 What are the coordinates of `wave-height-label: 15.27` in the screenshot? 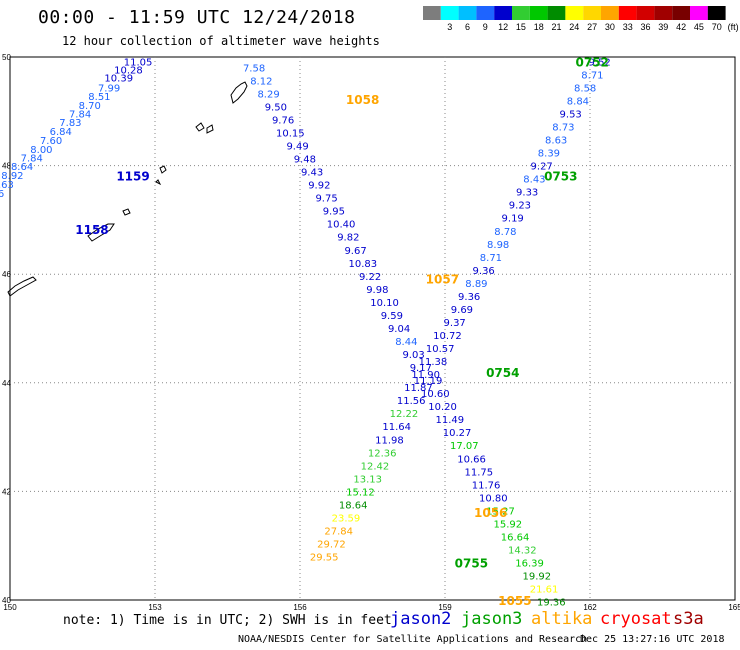 It's located at (500, 511).